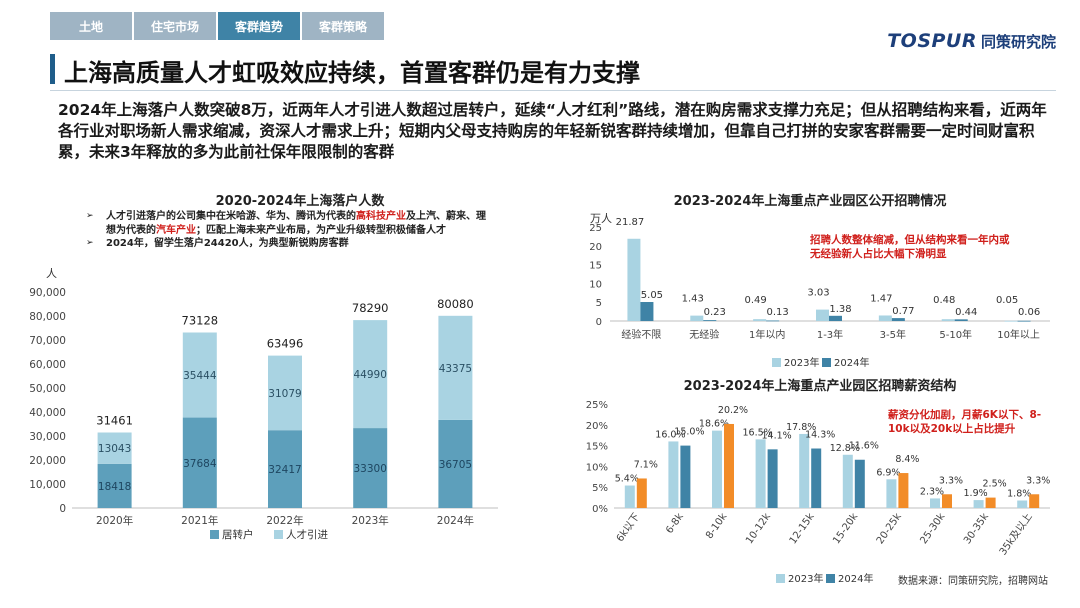 This screenshot has width=1080, height=608. What do you see at coordinates (231, 216) in the screenshot?
I see `note-1-text-a: 人才引进落户的公司集中在米哈游、华为、腾讯为代表的` at bounding box center [231, 216].